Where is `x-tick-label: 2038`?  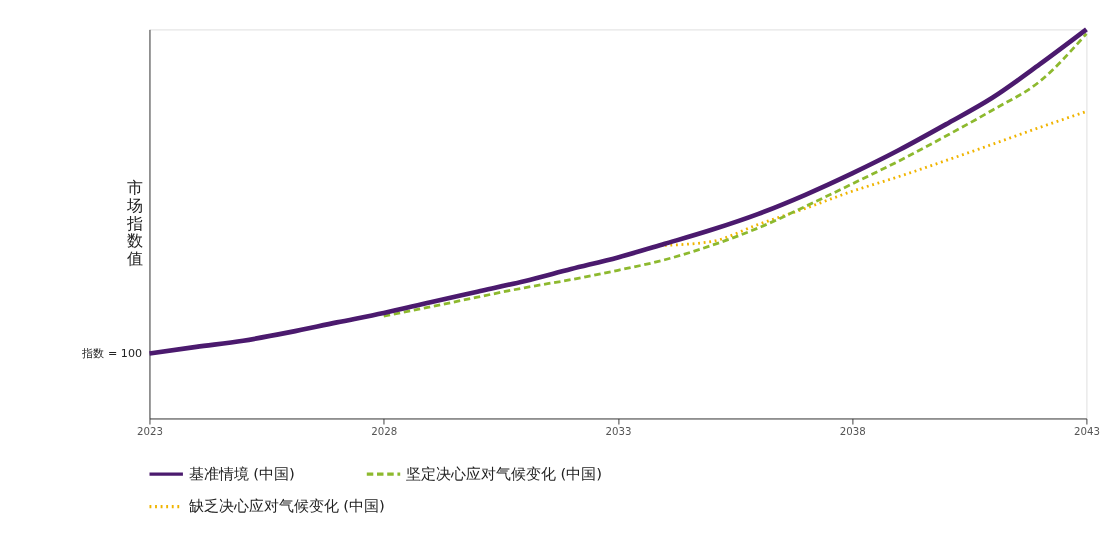
x-tick-label: 2038 is located at coordinates (852, 431).